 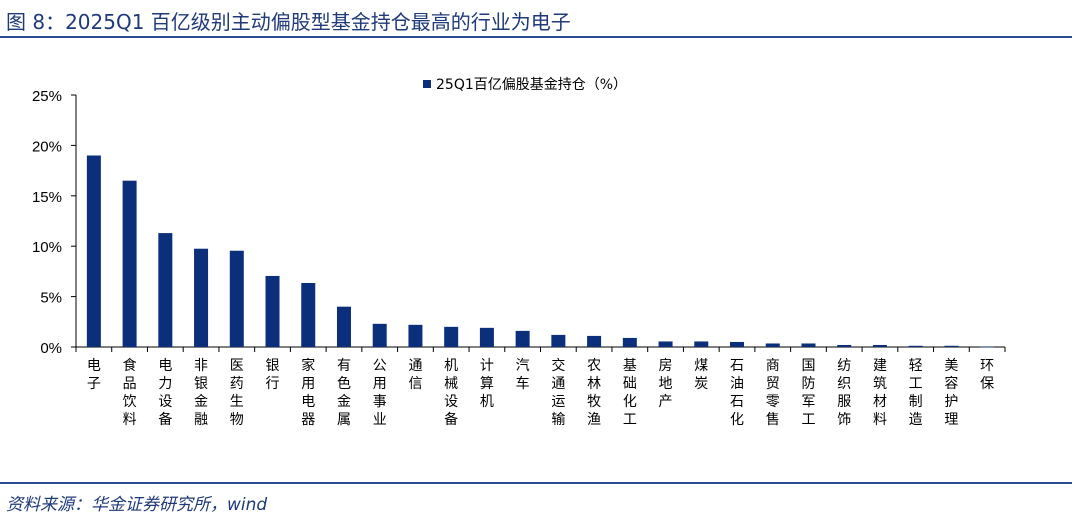 I want to click on x-tick-label: 计算机, so click(x=487, y=384).